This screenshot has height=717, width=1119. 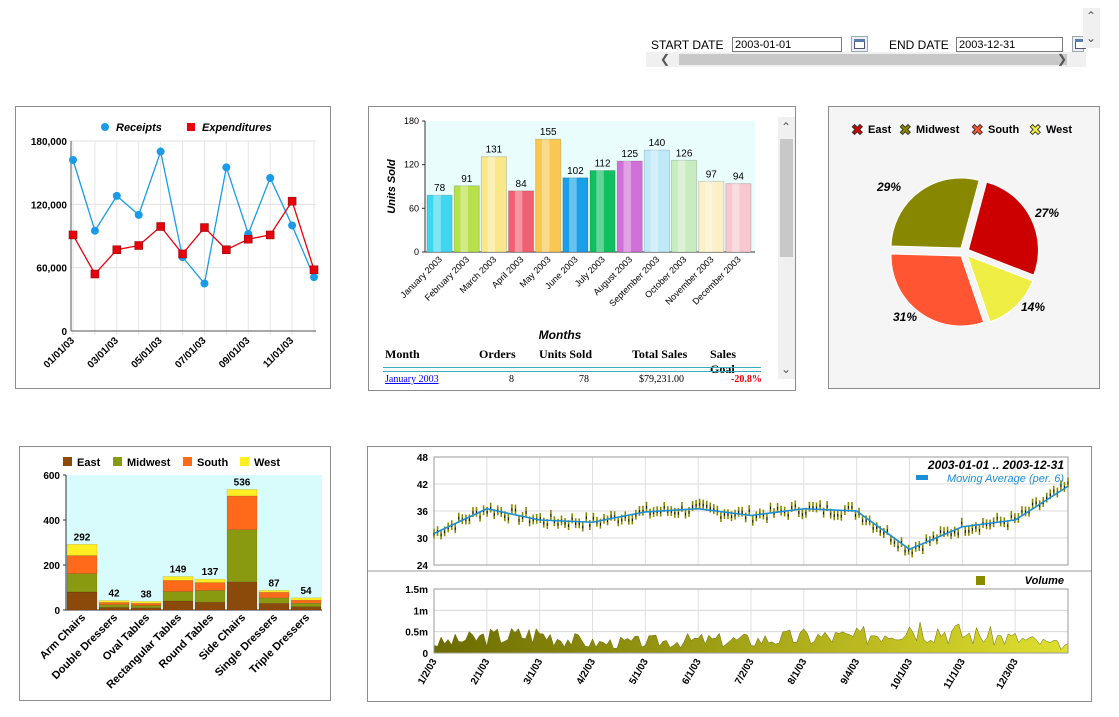 What do you see at coordinates (1044, 581) in the screenshot?
I see `volume-legend-label: Volume` at bounding box center [1044, 581].